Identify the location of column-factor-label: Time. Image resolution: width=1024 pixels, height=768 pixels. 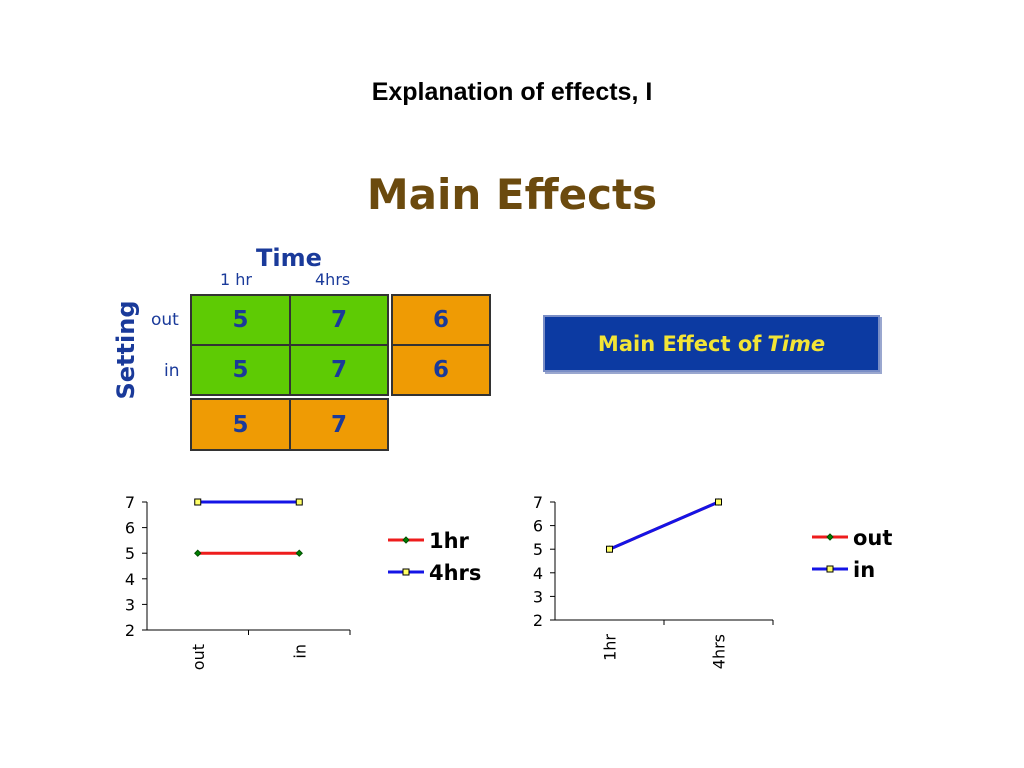
(289, 258).